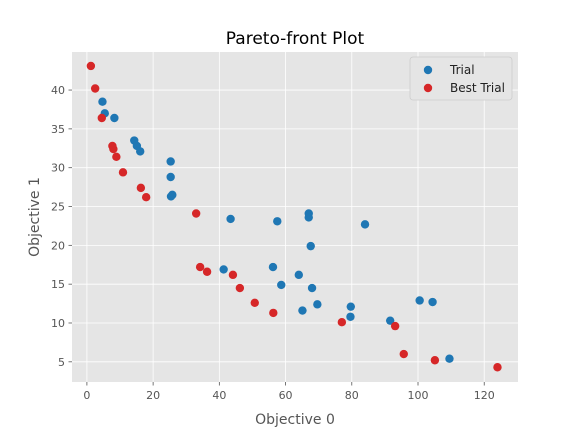  What do you see at coordinates (462, 70) in the screenshot?
I see `legend-label-trial: Trial` at bounding box center [462, 70].